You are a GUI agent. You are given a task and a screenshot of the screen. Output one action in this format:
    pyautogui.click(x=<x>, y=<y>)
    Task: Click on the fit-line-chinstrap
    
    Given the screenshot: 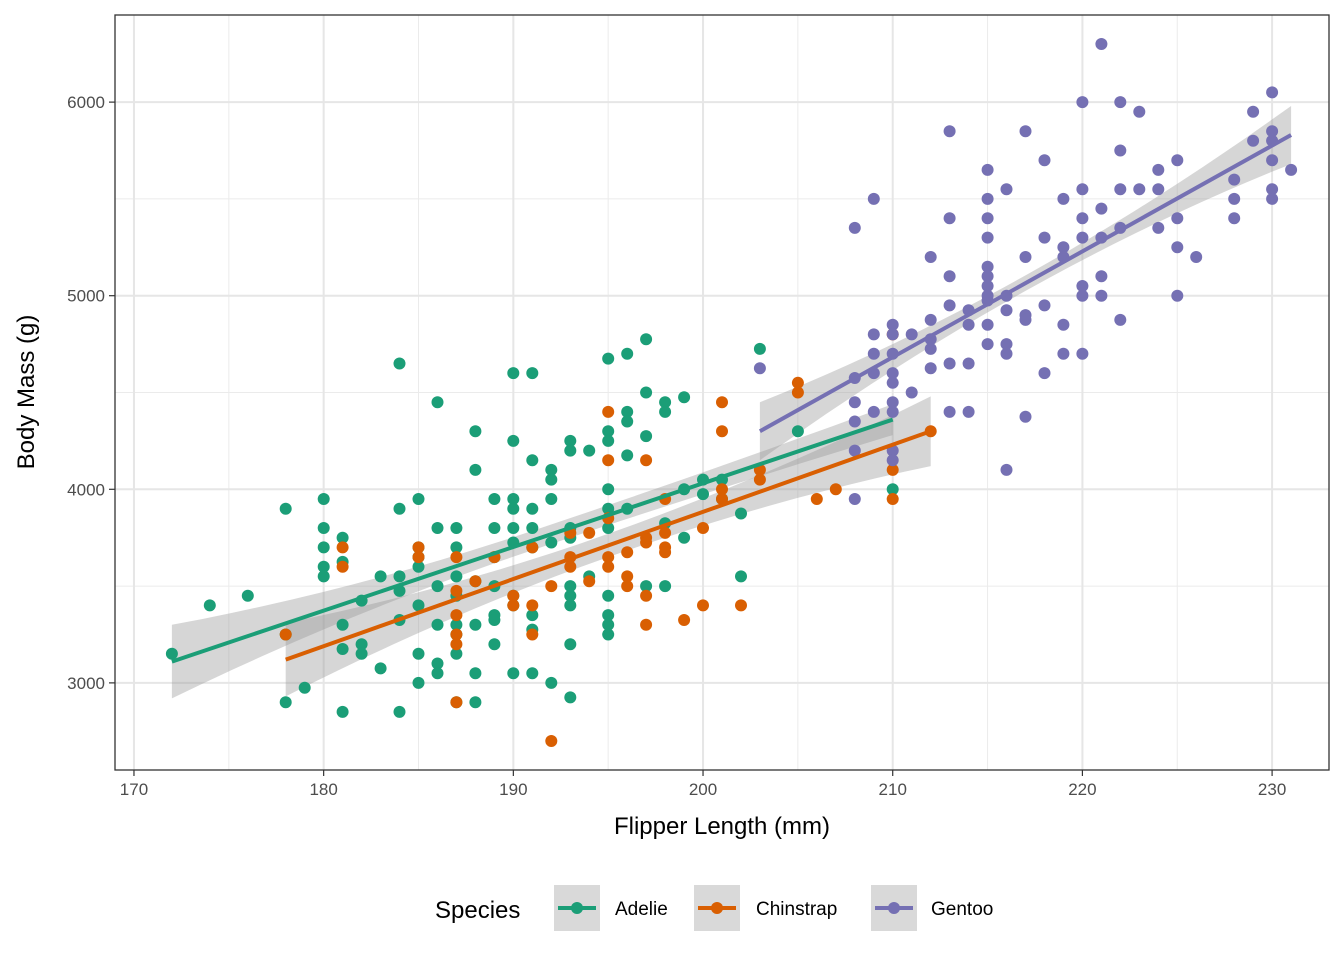 What is the action you would take?
    pyautogui.click(x=608, y=545)
    